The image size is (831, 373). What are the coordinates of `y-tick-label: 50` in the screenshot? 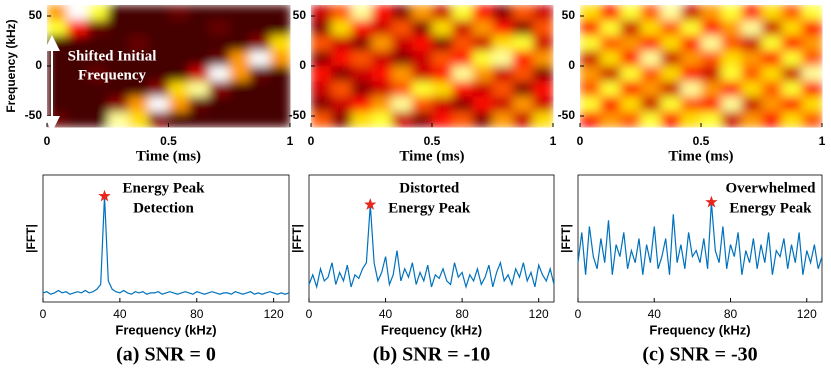 It's located at (300, 15).